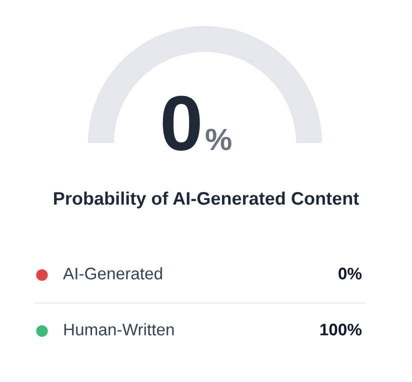 The height and width of the screenshot is (382, 412). What do you see at coordinates (112, 273) in the screenshot?
I see `category-label: AI-Generated` at bounding box center [112, 273].